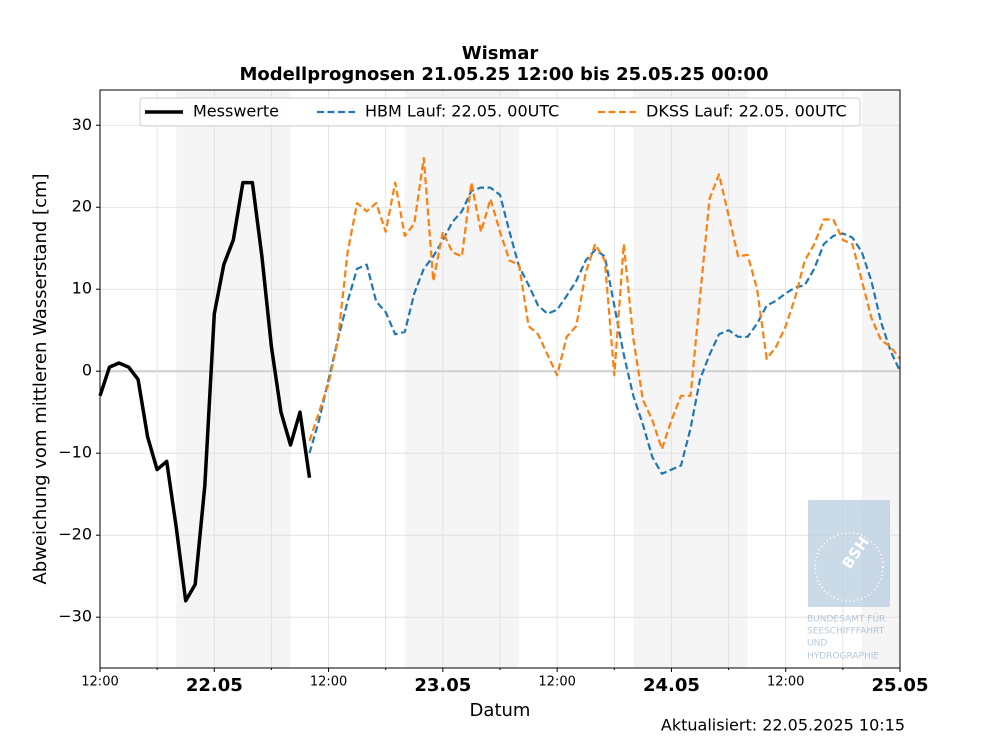 The image size is (1000, 750). Describe the element at coordinates (900, 685) in the screenshot. I see `x-tick-label: 25.05` at that location.